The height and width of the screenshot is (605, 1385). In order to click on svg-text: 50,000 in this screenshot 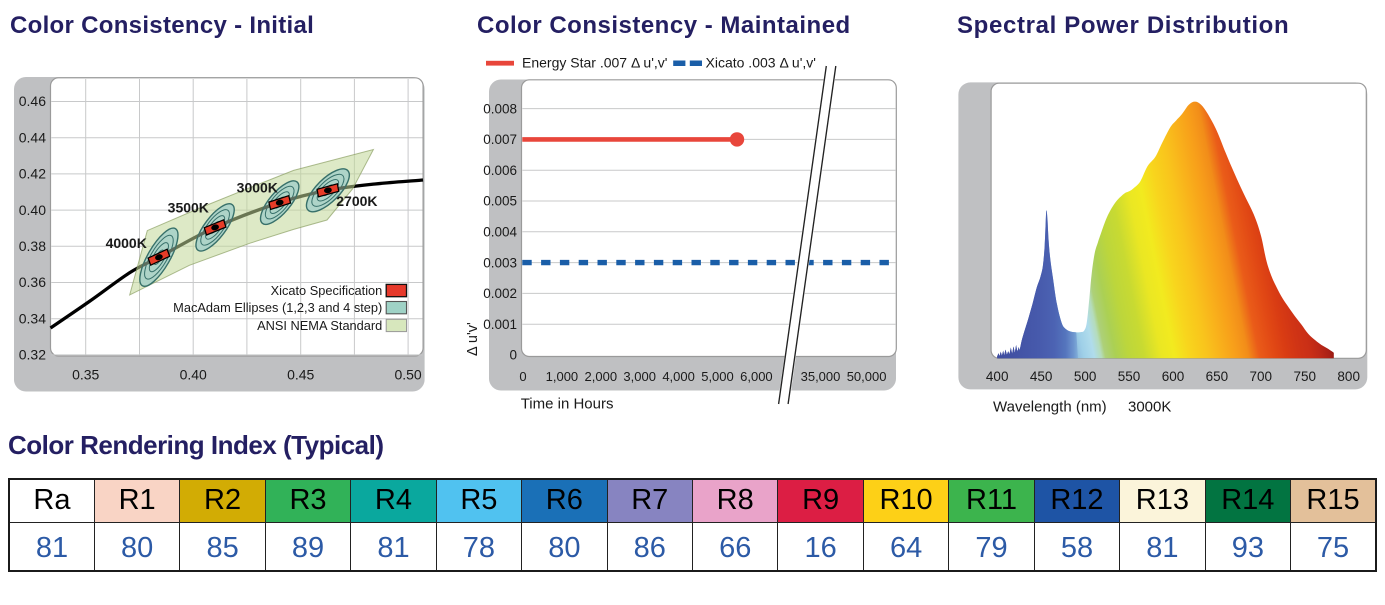, I will do `click(867, 376)`.